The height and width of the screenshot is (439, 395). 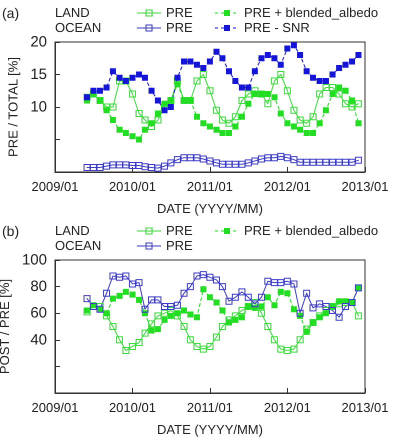 What do you see at coordinates (38, 313) in the screenshot?
I see `y-tick-label: 60` at bounding box center [38, 313].